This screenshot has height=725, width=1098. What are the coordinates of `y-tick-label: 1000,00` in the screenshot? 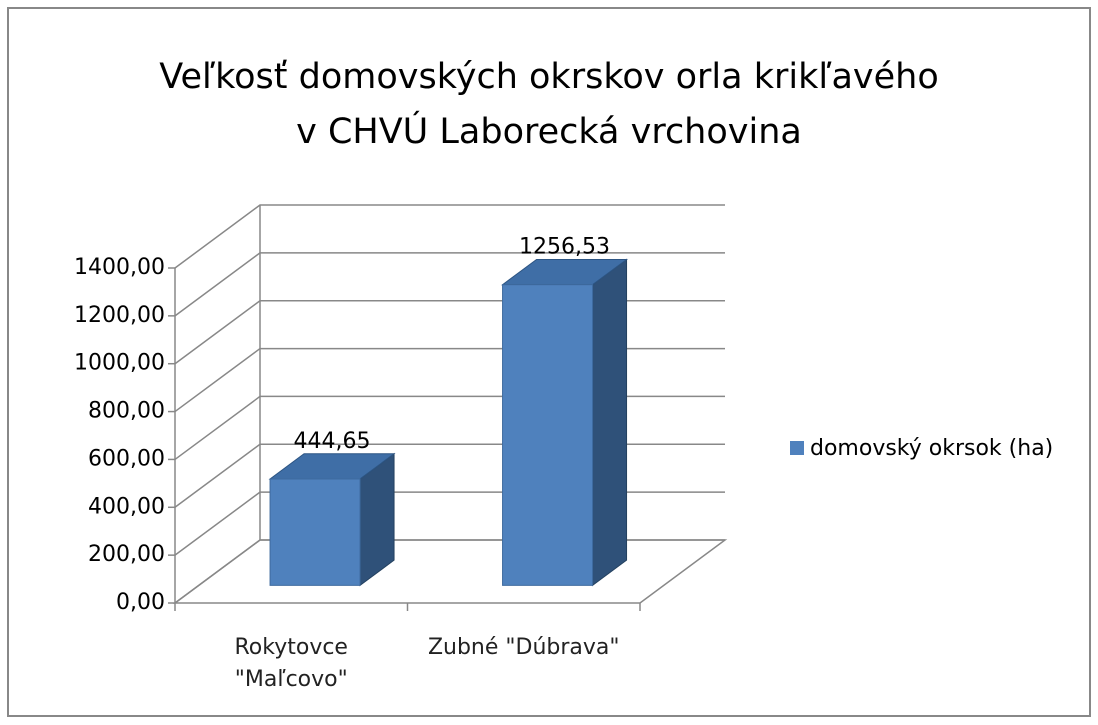 It's located at (119, 363).